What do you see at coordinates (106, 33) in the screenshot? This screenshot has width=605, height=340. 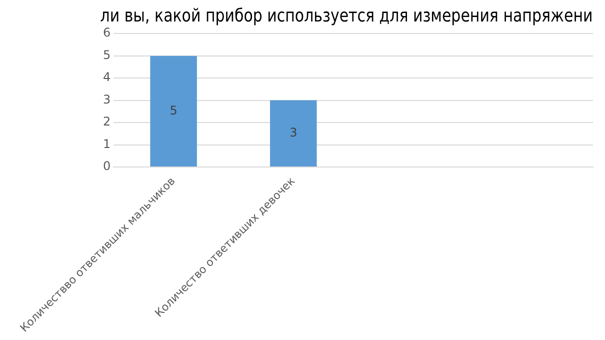 I see `y-tick-label: 6` at bounding box center [106, 33].